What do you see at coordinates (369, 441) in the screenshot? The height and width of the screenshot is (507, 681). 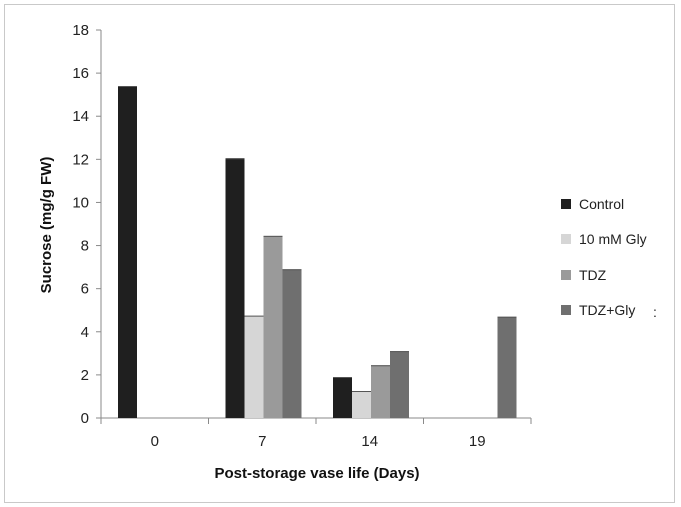 I see `x-tick-label: 14` at bounding box center [369, 441].